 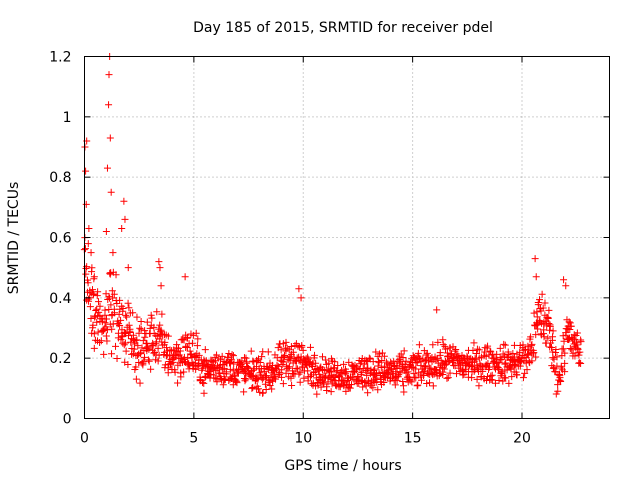 What do you see at coordinates (67, 420) in the screenshot?
I see `y-tick-label: 0` at bounding box center [67, 420].